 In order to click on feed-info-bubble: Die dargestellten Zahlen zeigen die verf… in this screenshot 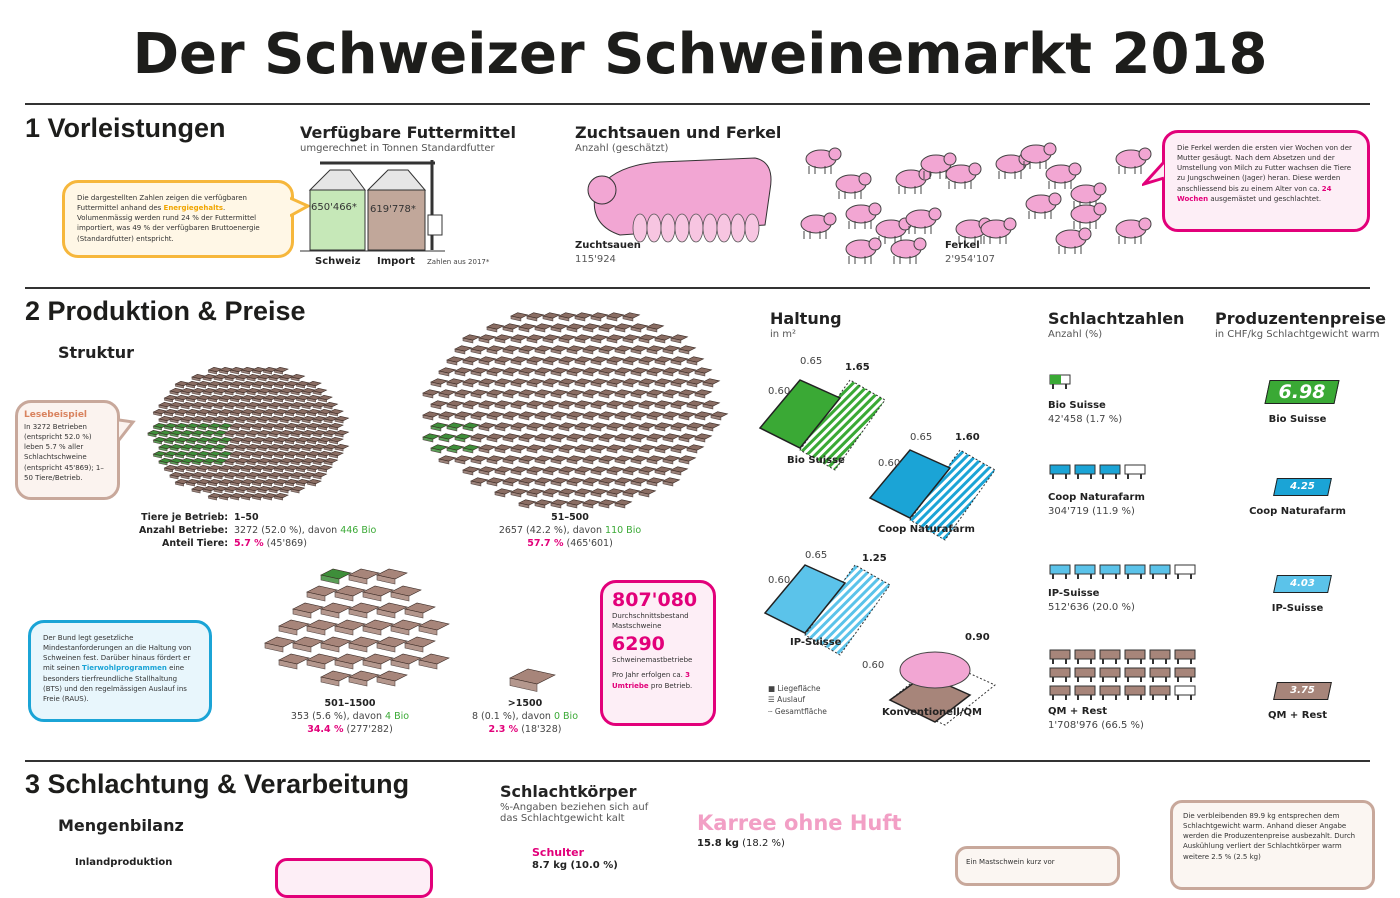, I will do `click(178, 219)`.